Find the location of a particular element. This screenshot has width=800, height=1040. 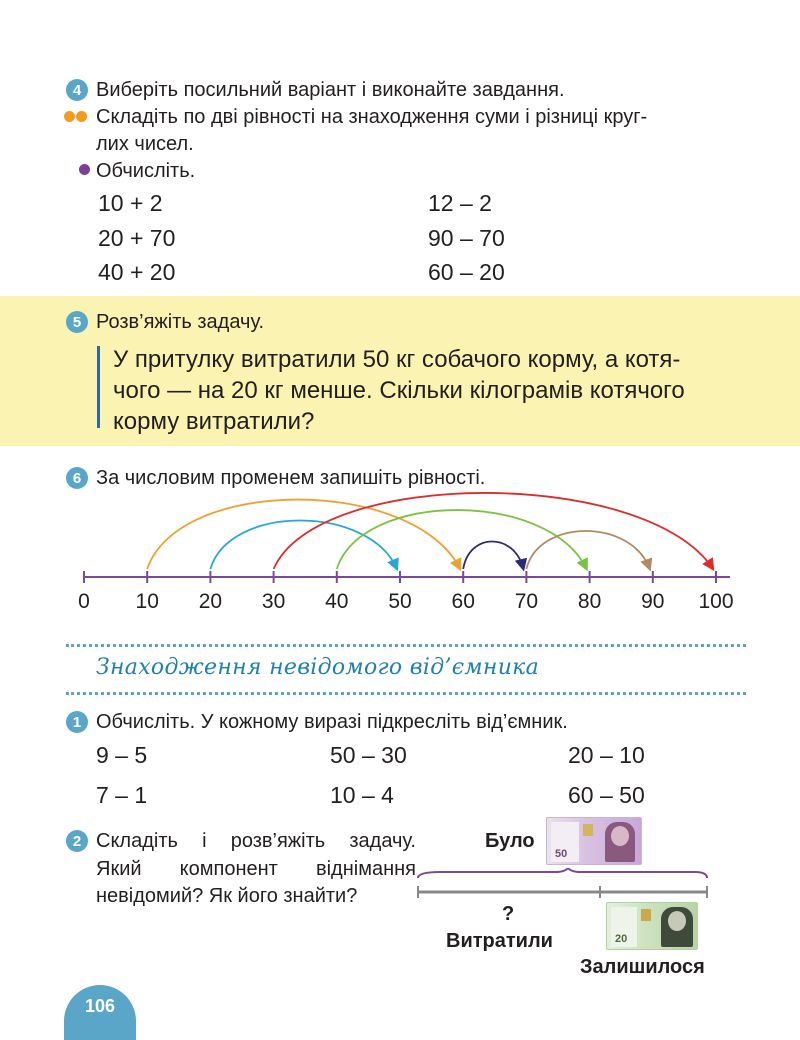

banknote-50-image: 50 is located at coordinates (594, 841).